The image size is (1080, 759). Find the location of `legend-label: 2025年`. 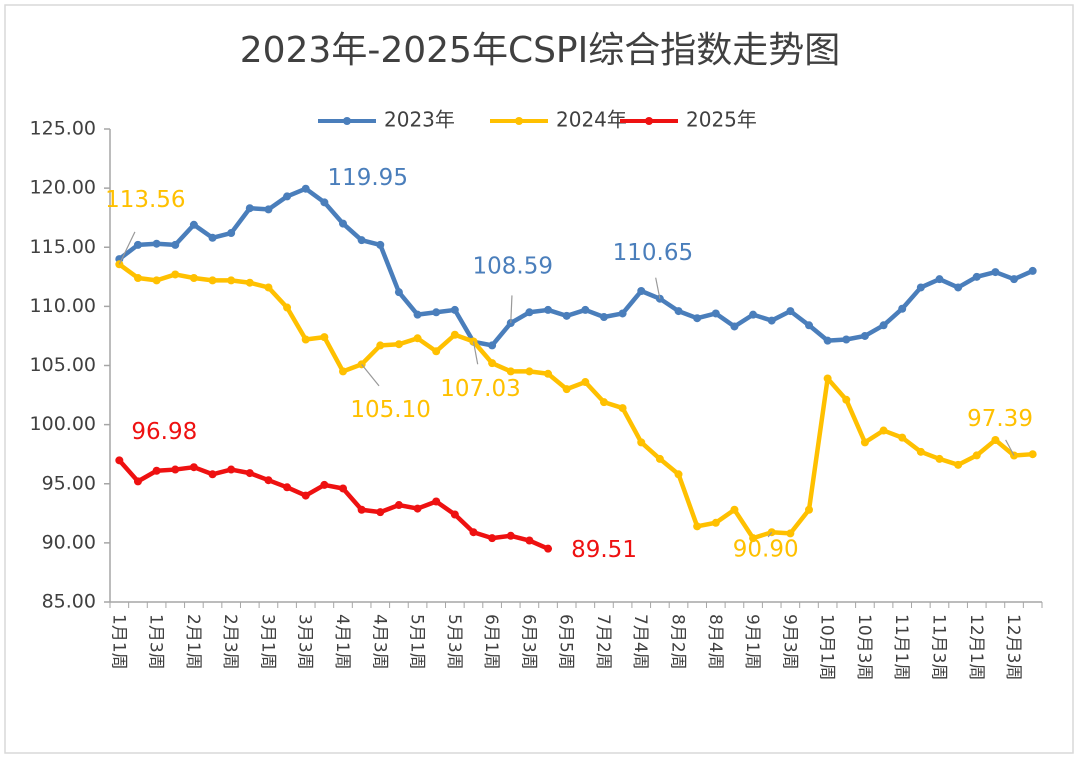

legend-label: 2025年 is located at coordinates (721, 120).